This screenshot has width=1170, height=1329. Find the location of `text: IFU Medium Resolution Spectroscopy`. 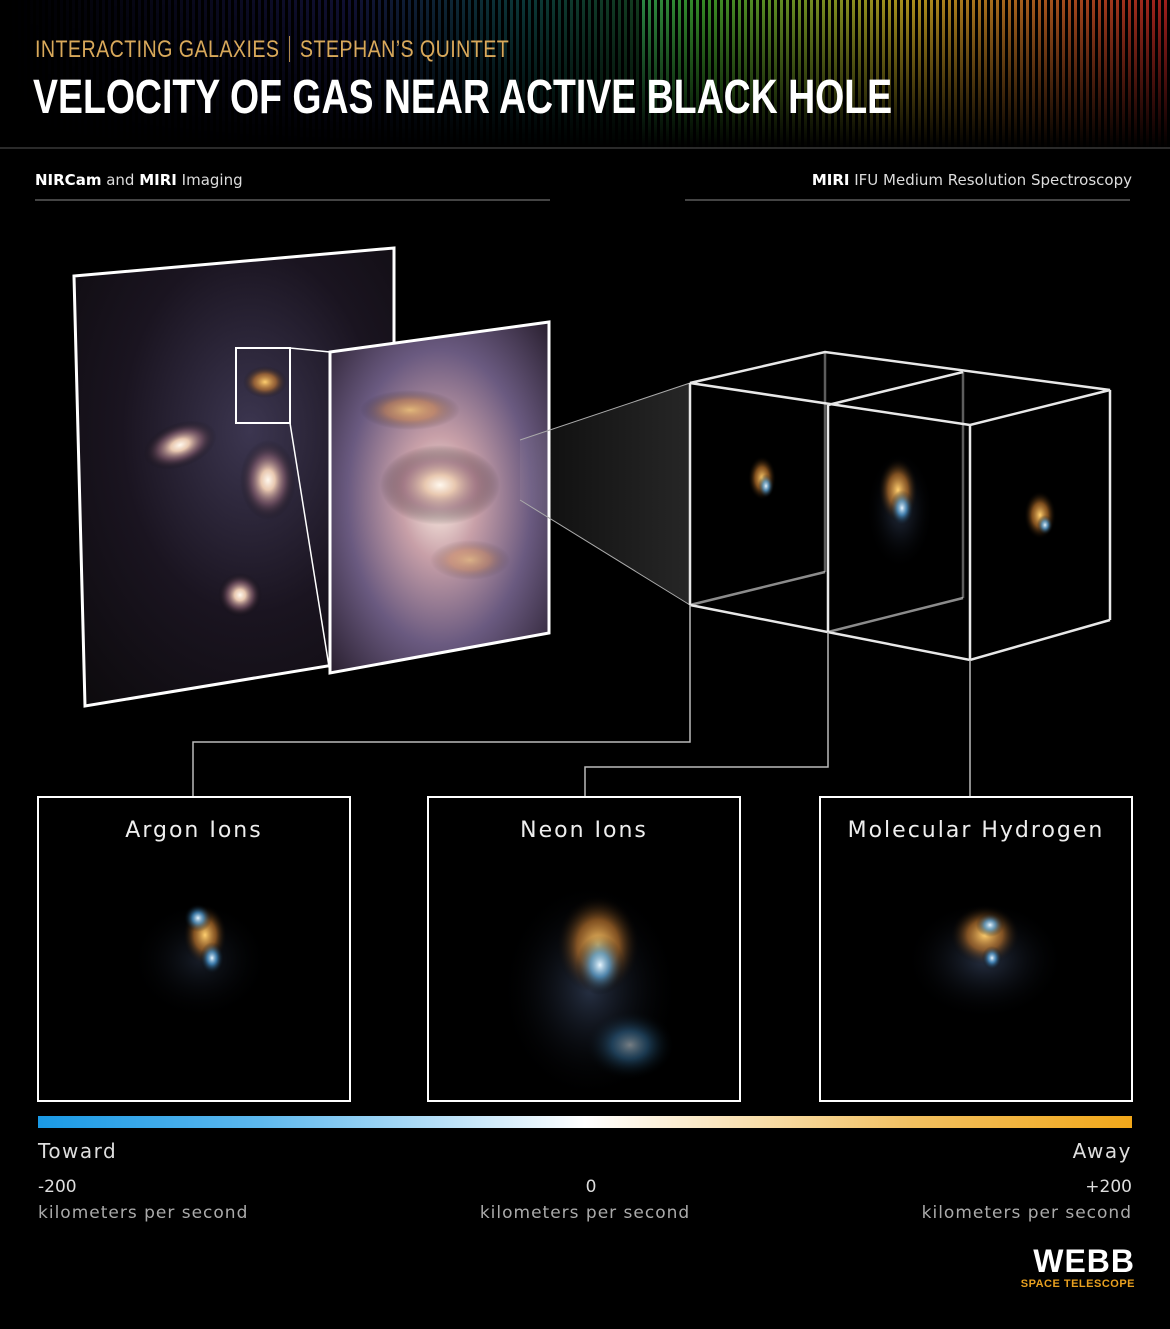

text: IFU Medium Resolution Spectroscopy is located at coordinates (993, 180).